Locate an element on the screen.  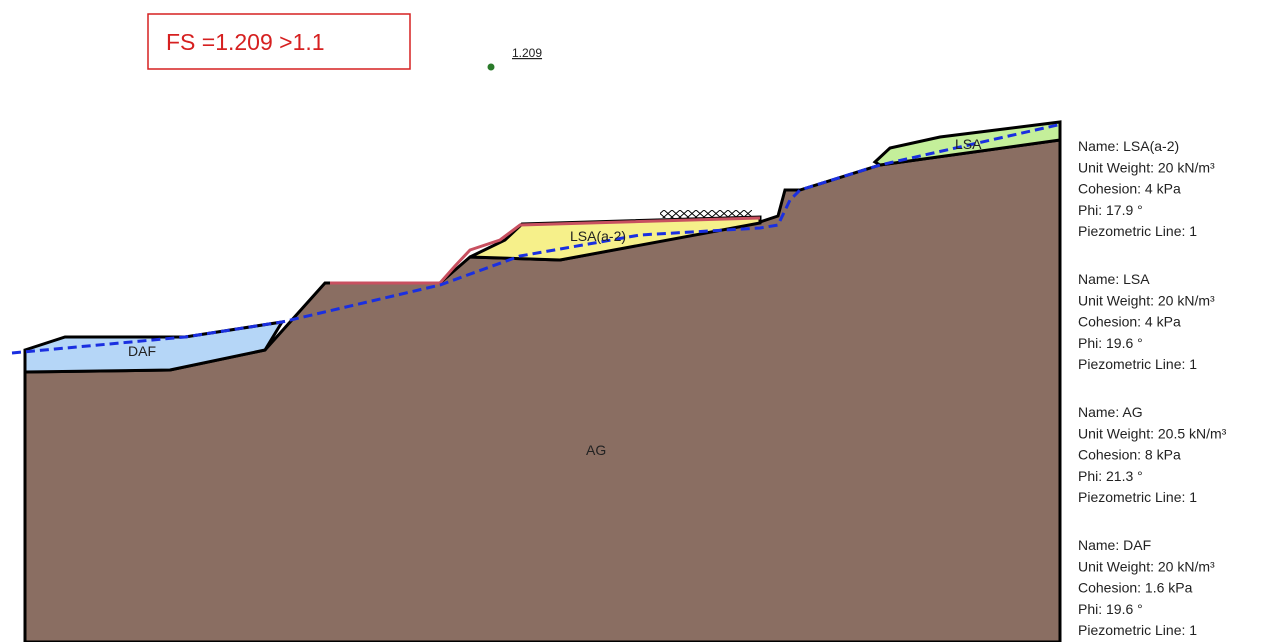
material-property: Name: AG is located at coordinates (1110, 412).